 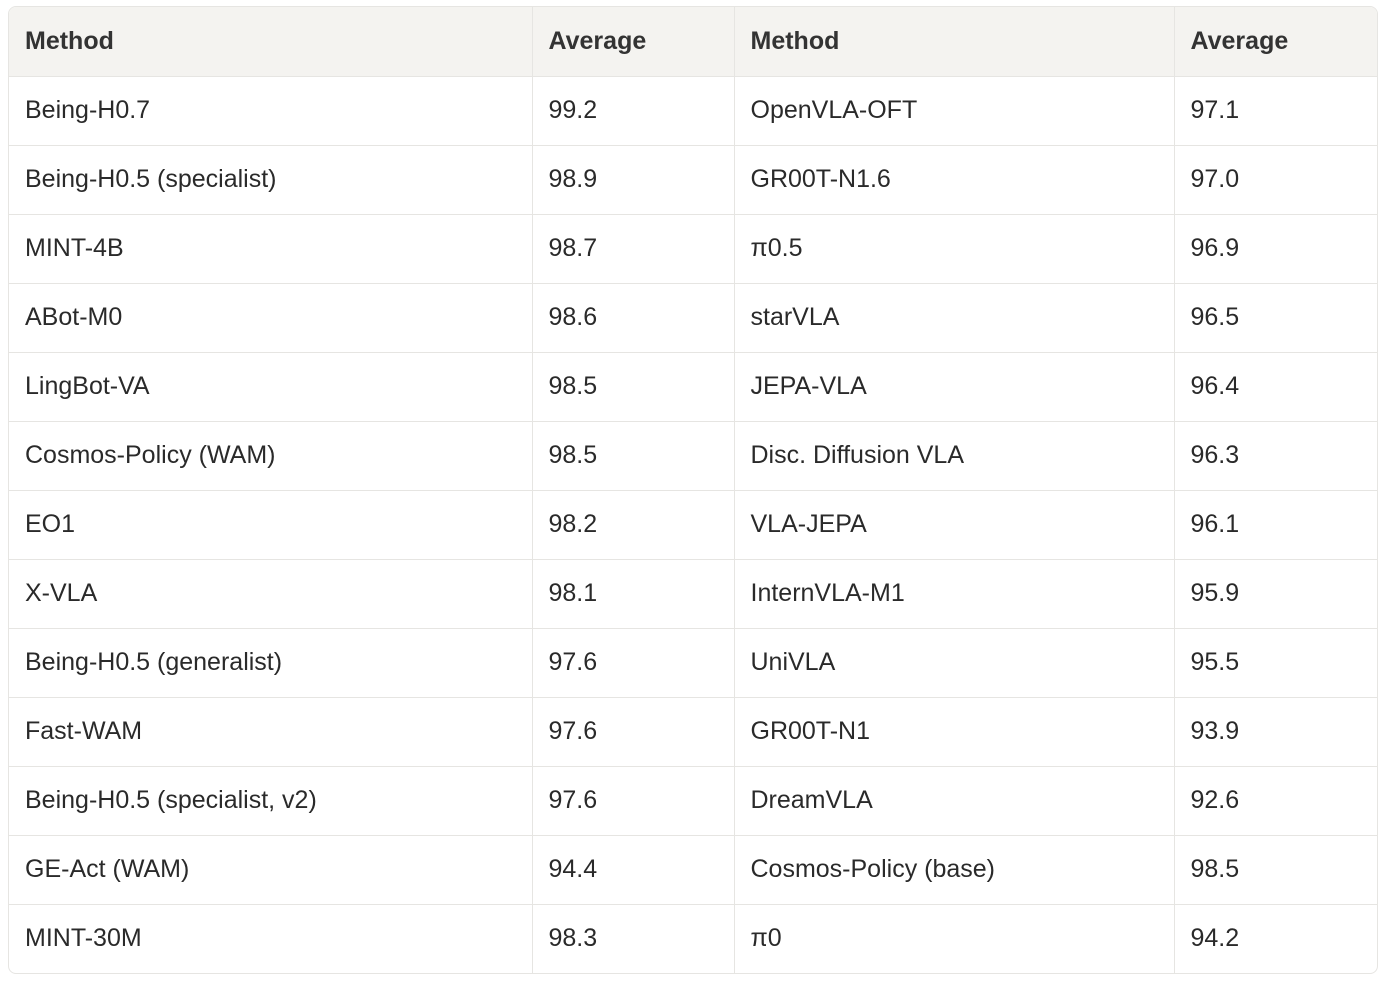 I want to click on average-cell: 93.9, so click(x=1275, y=732).